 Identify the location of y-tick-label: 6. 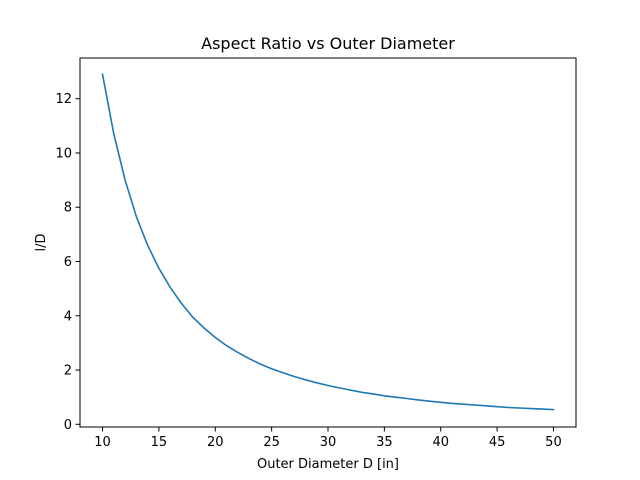
(68, 262).